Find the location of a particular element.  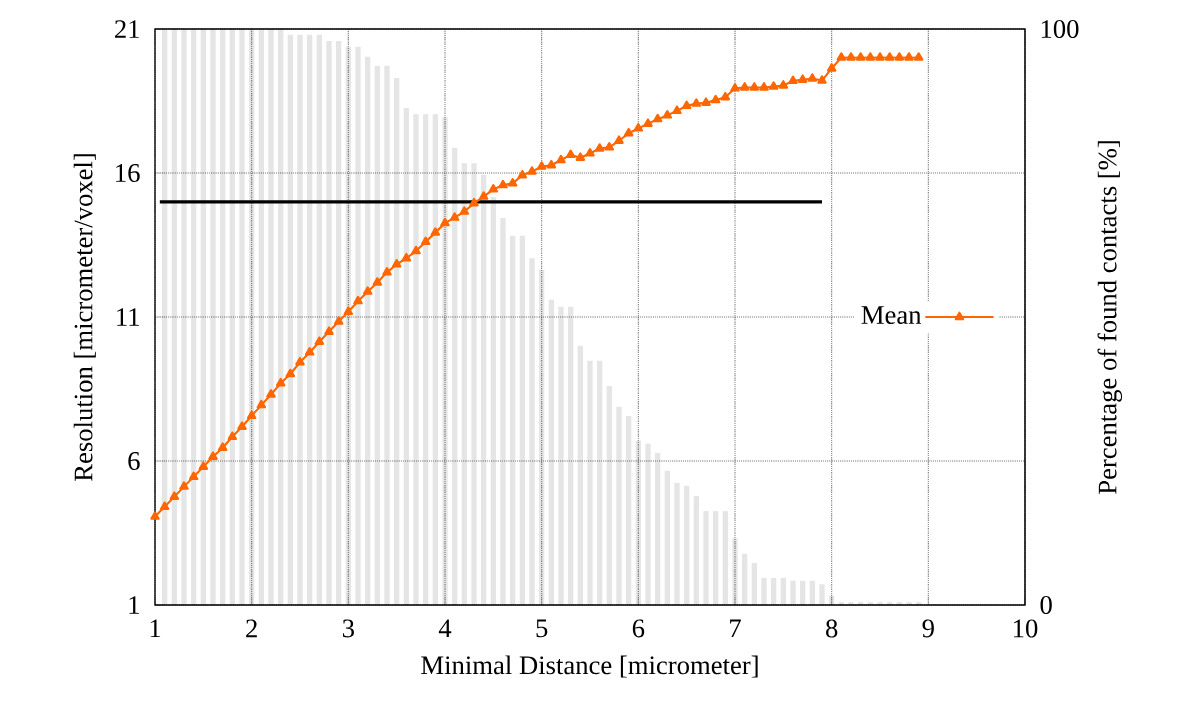

y2-tick-label: 100 is located at coordinates (1060, 29).